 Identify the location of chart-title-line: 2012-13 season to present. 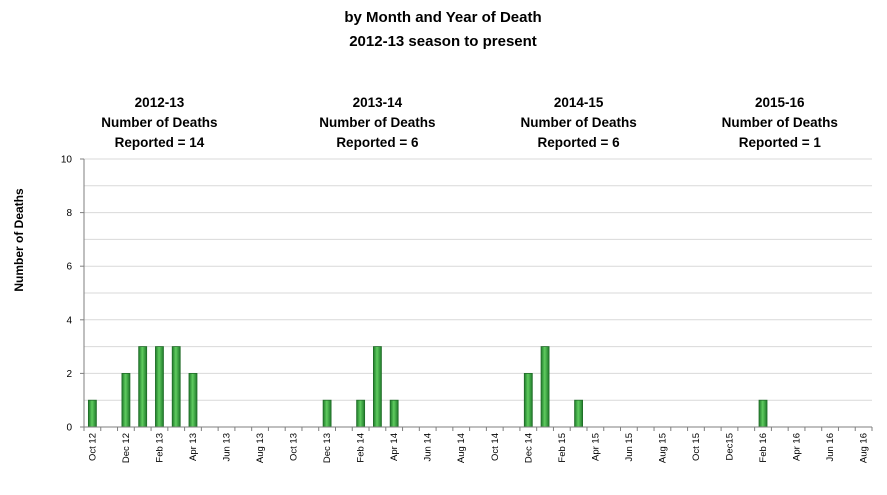
(443, 41).